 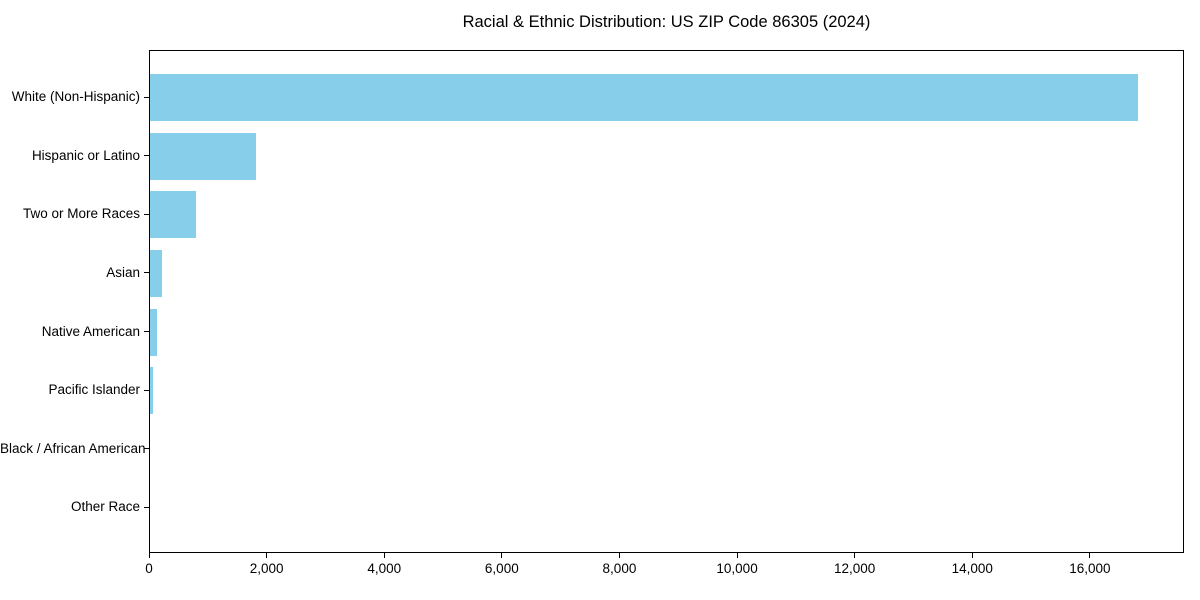 I want to click on x-tick-label: 6,000, so click(x=501, y=568).